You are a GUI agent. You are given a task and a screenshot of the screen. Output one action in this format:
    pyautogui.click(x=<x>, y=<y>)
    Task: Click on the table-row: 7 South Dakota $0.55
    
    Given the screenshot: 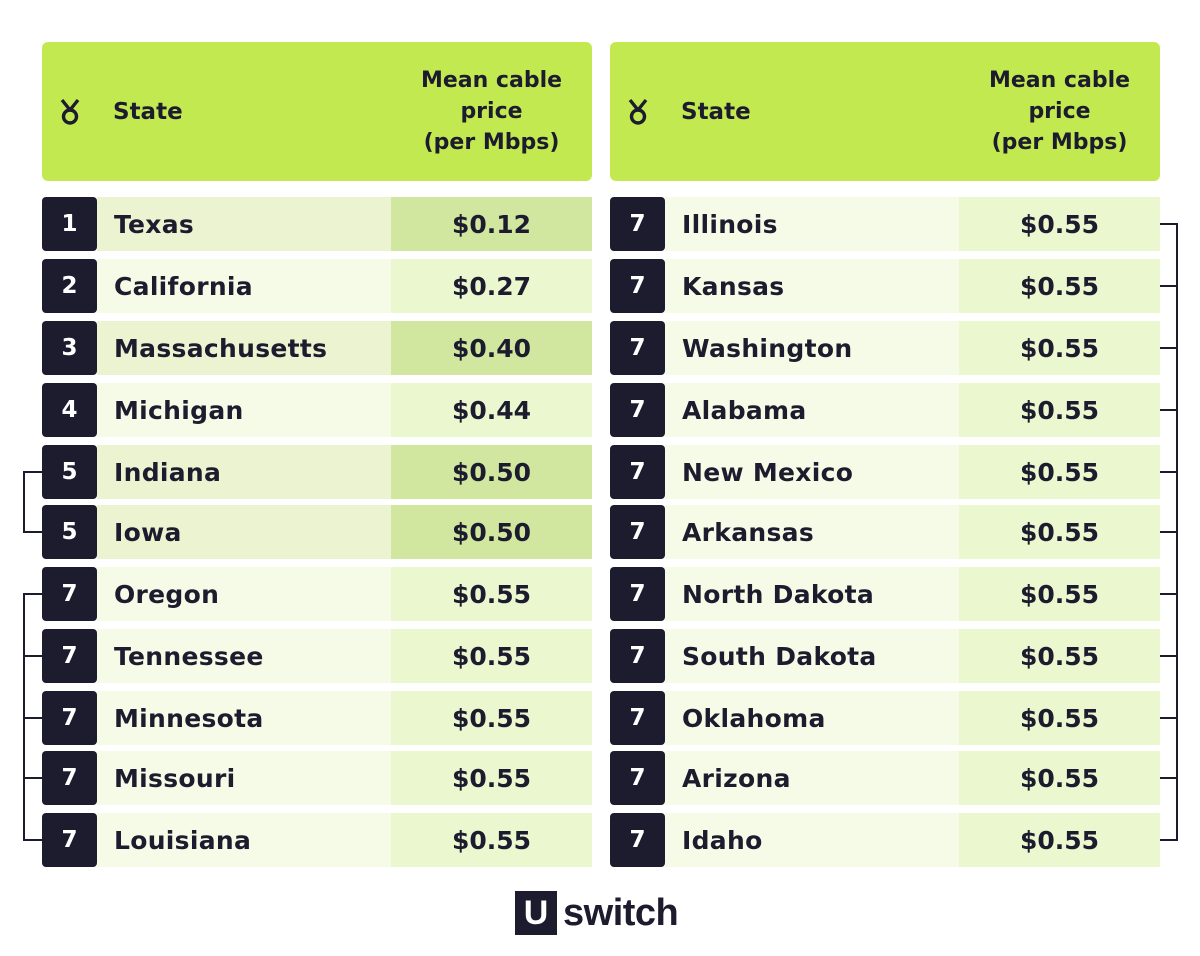 What is the action you would take?
    pyautogui.click(x=885, y=656)
    